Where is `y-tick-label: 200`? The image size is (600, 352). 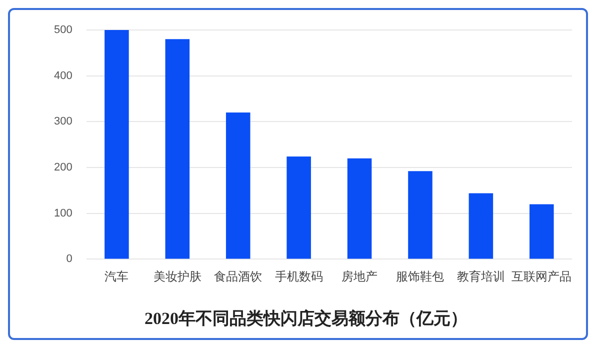 y-tick-label: 200 is located at coordinates (63, 168).